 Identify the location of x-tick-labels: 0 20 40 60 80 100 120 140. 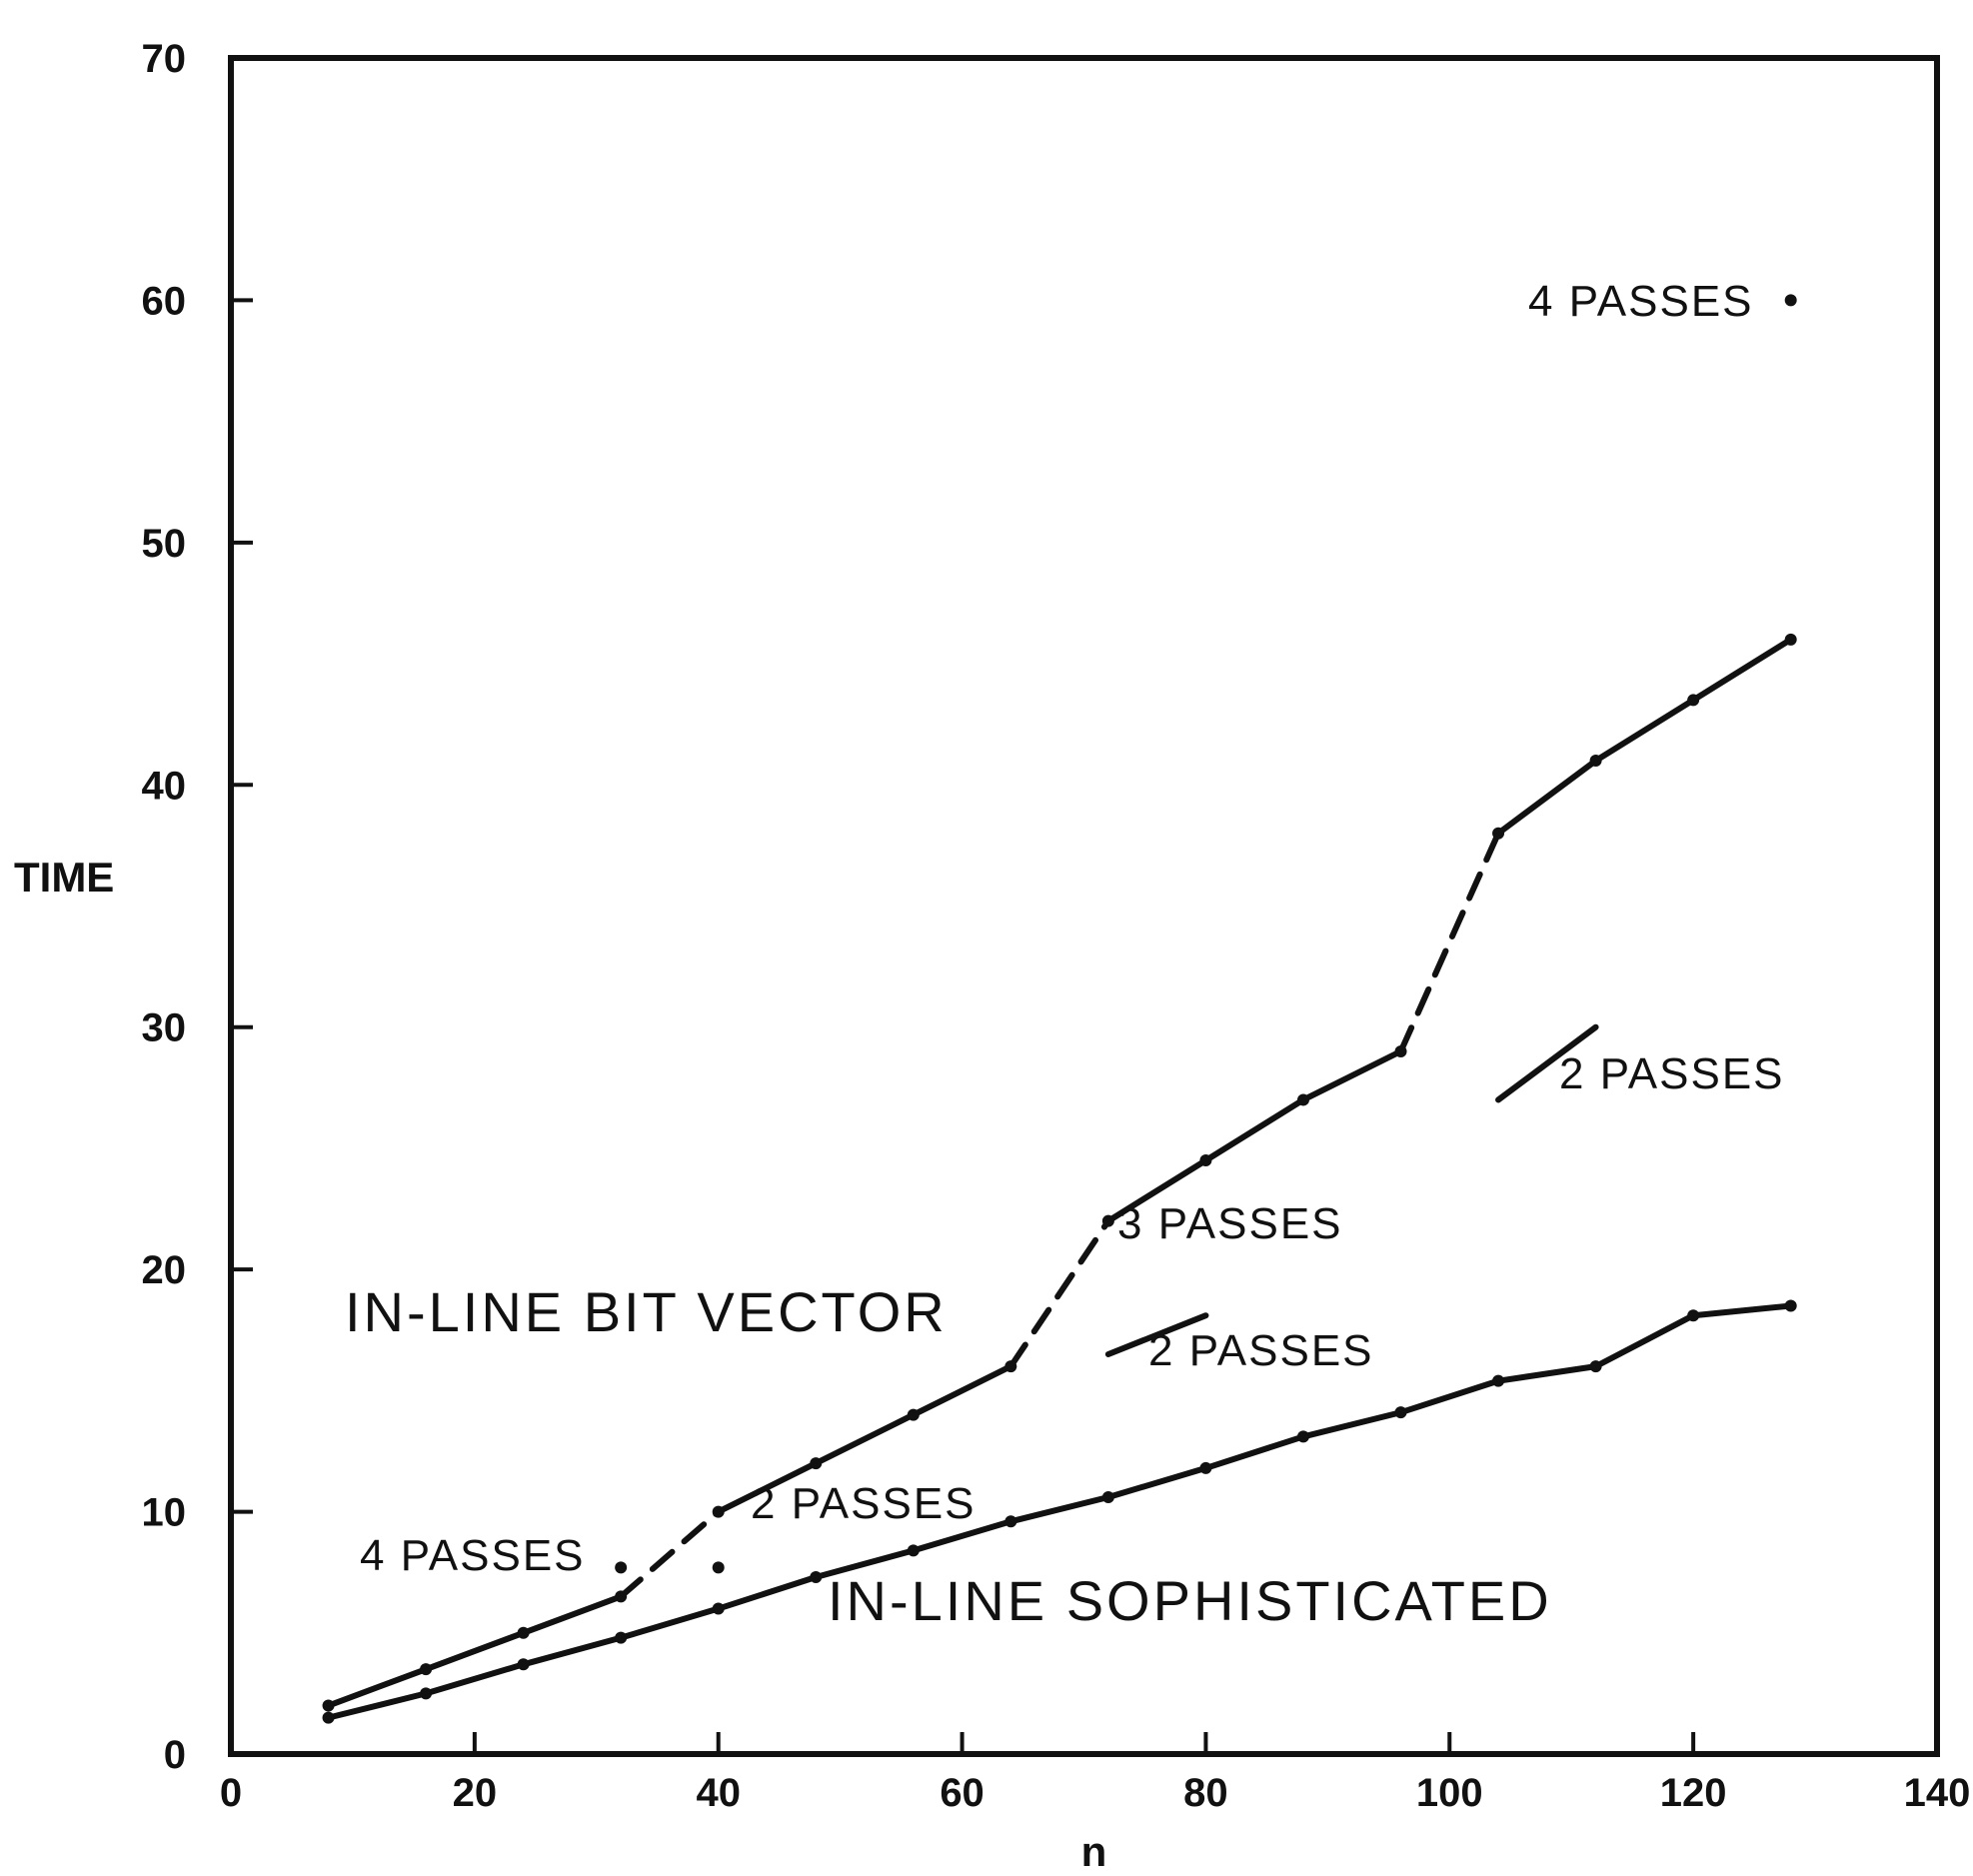
(1095, 1793).